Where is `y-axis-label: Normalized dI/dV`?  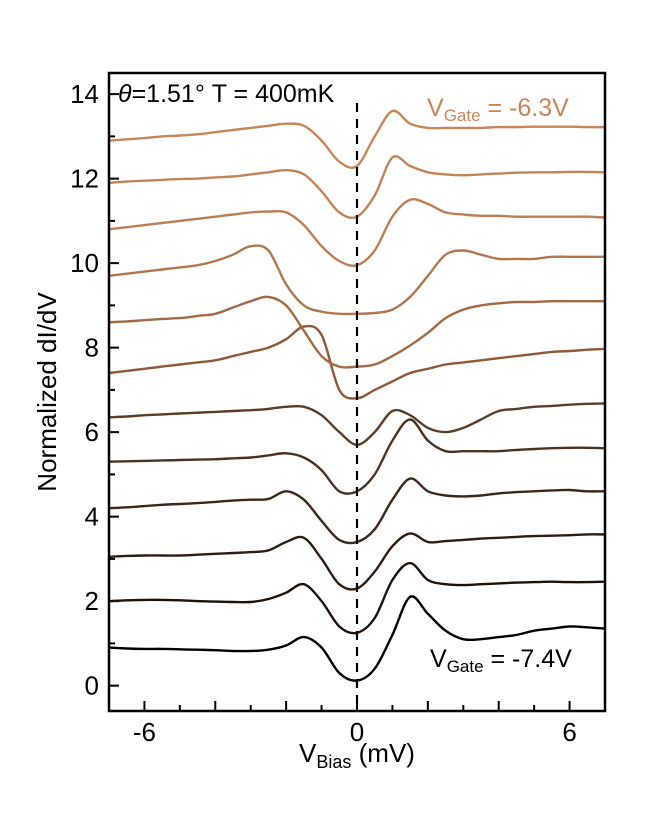
y-axis-label: Normalized dI/dV is located at coordinates (47, 392).